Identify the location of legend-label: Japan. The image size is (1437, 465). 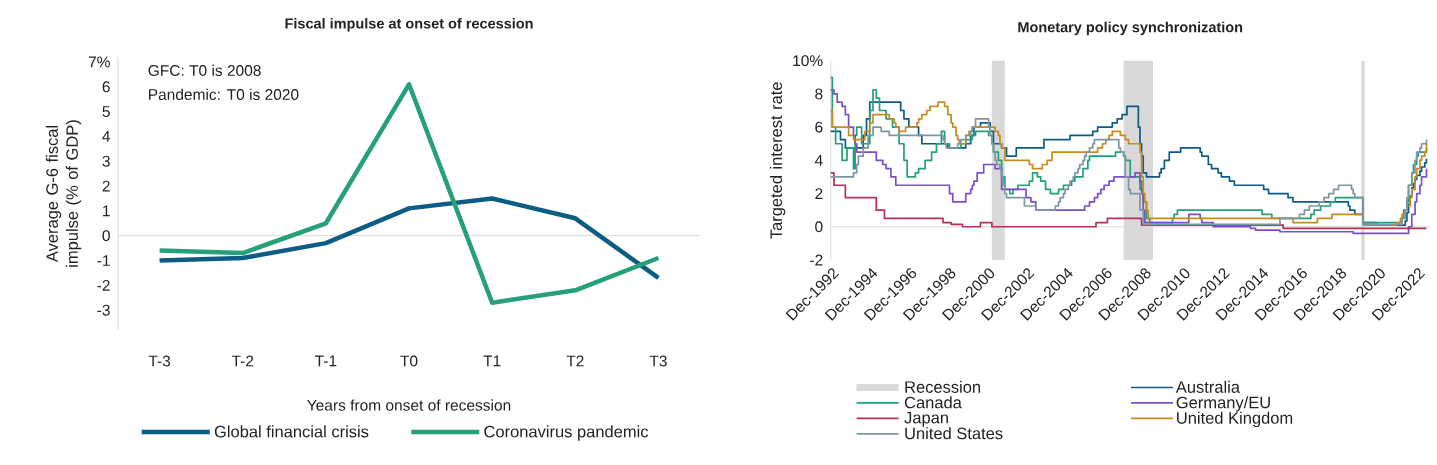
(926, 419).